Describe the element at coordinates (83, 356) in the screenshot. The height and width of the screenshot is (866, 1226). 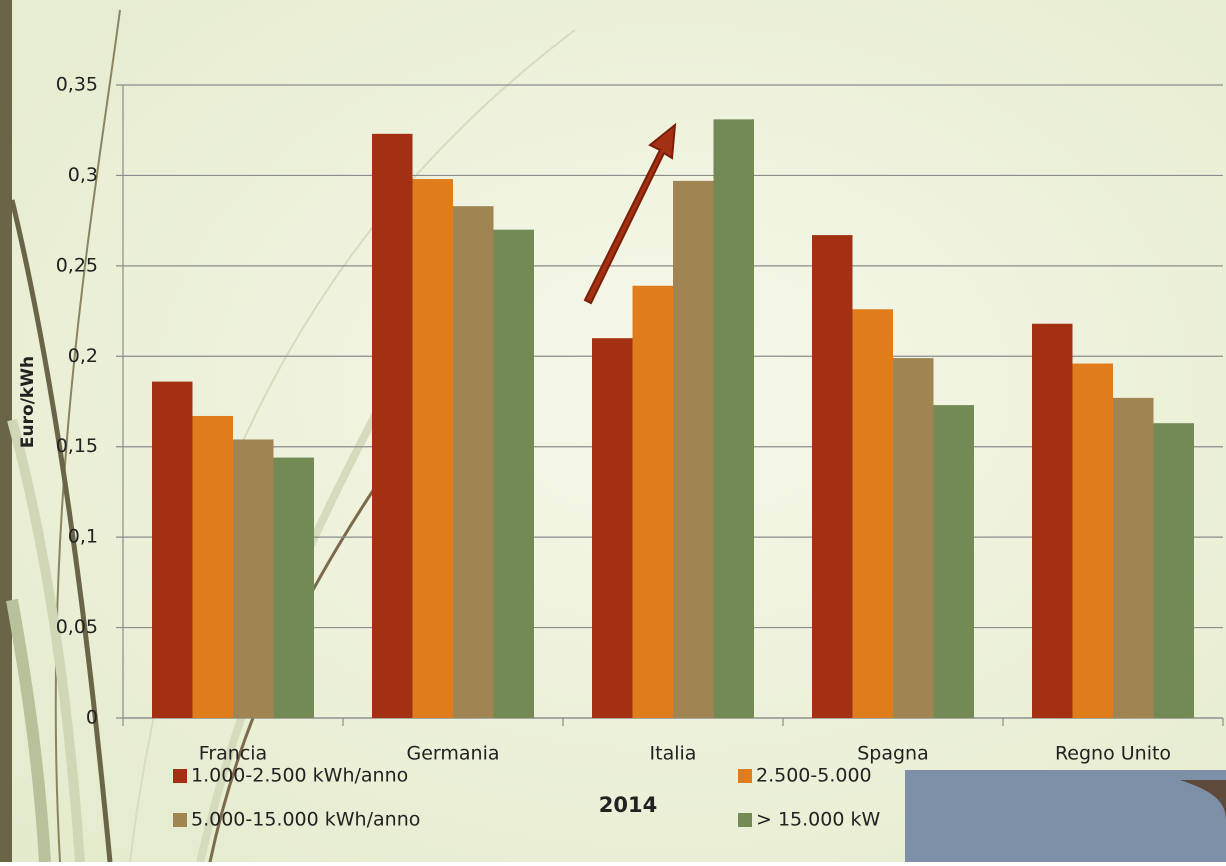
I see `y-tick-label: 0,2` at that location.